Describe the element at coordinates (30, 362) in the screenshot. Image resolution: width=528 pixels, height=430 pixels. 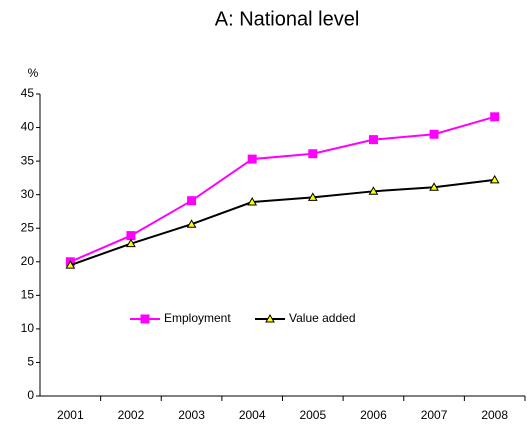
I see `y-tick-label: 5` at that location.